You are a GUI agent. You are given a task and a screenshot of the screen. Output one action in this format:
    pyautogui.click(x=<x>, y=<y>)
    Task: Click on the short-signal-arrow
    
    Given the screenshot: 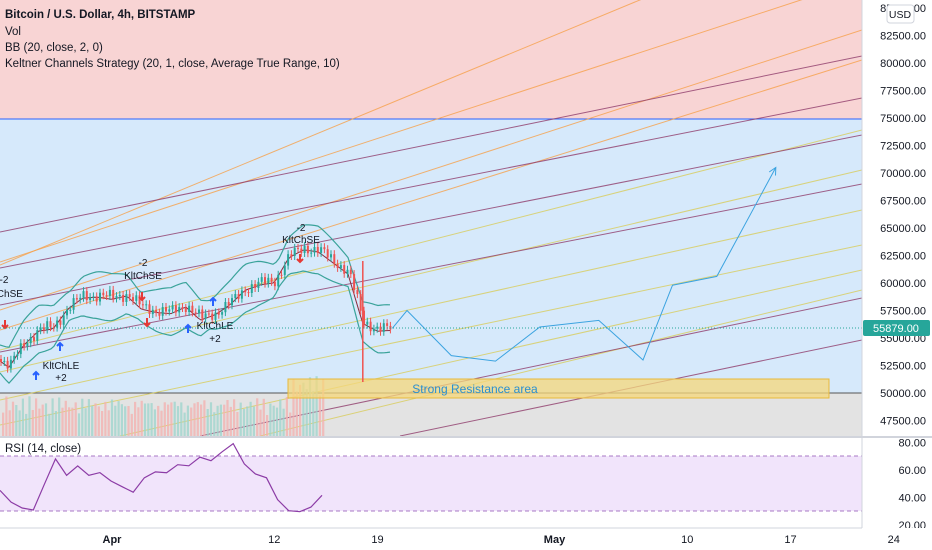 What is the action you would take?
    pyautogui.click(x=300, y=259)
    